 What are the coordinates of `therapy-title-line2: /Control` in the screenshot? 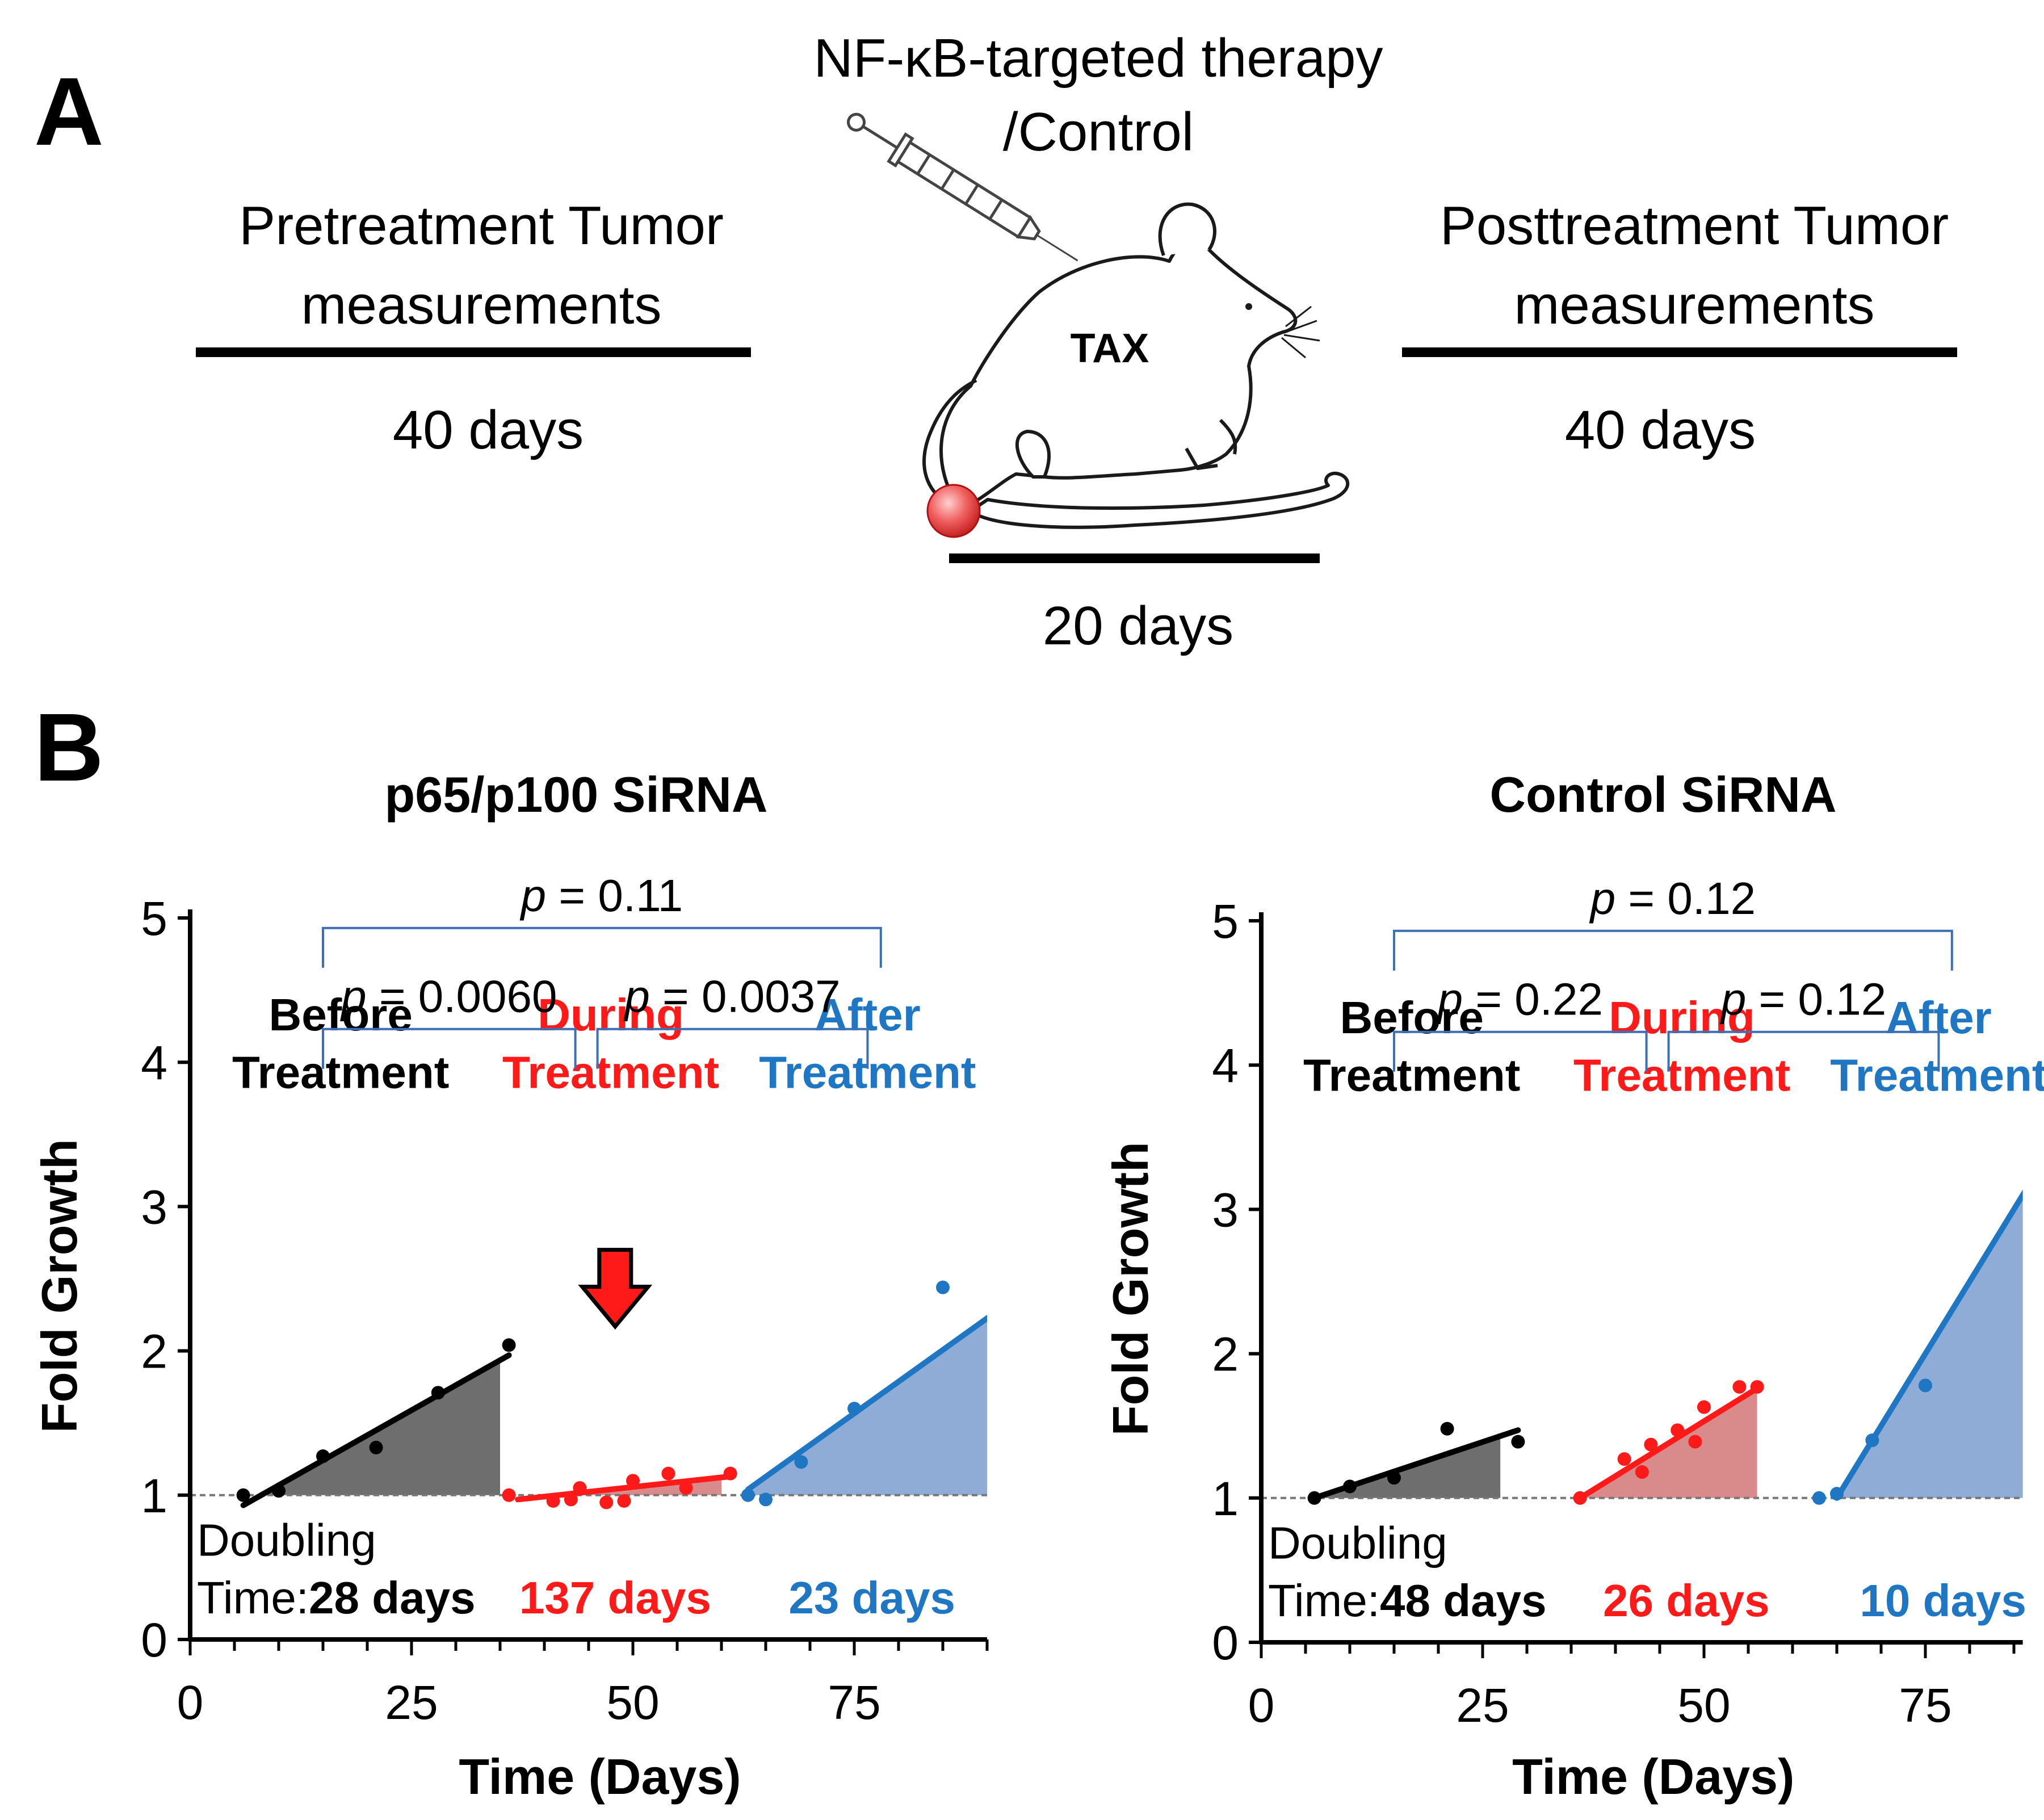 It's located at (1099, 132).